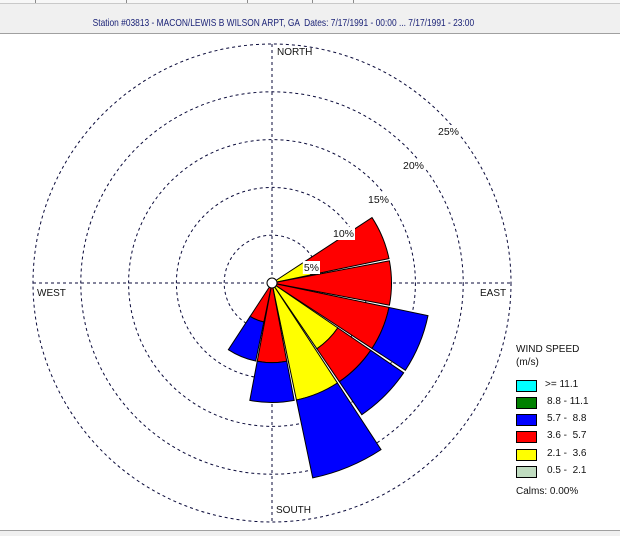 The height and width of the screenshot is (536, 620). I want to click on ring-labels: 5% 10% 15% 20% 25%, so click(381, 199).